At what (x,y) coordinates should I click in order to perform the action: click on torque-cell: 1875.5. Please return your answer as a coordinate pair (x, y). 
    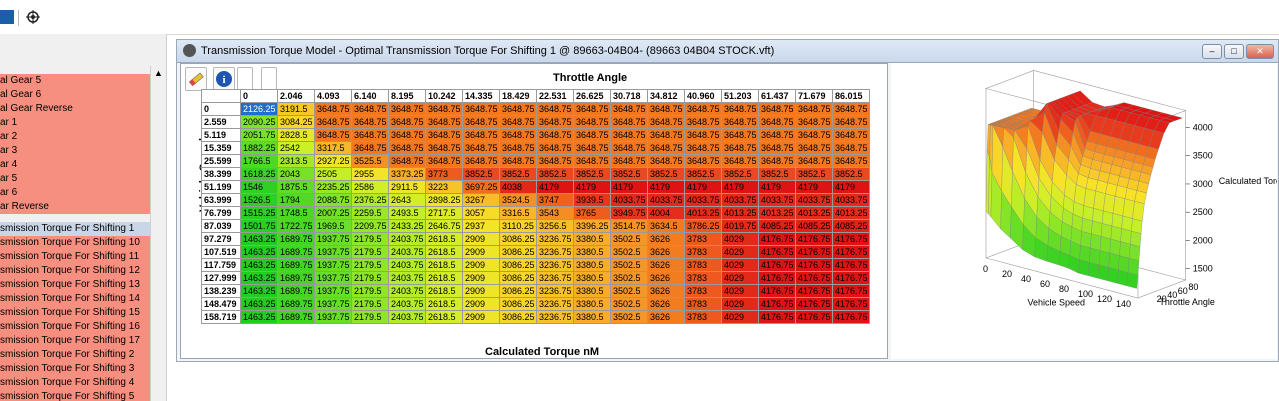
    Looking at the image, I should click on (296, 187).